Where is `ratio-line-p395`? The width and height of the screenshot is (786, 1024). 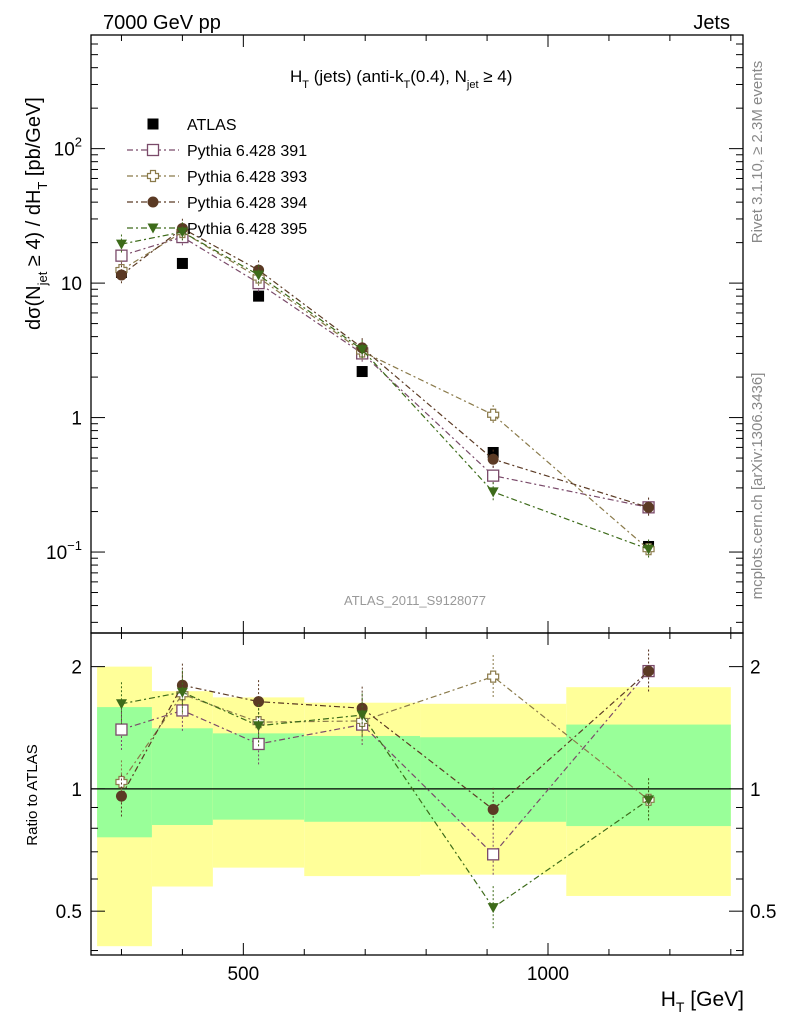
ratio-line-p395 is located at coordinates (385, 800).